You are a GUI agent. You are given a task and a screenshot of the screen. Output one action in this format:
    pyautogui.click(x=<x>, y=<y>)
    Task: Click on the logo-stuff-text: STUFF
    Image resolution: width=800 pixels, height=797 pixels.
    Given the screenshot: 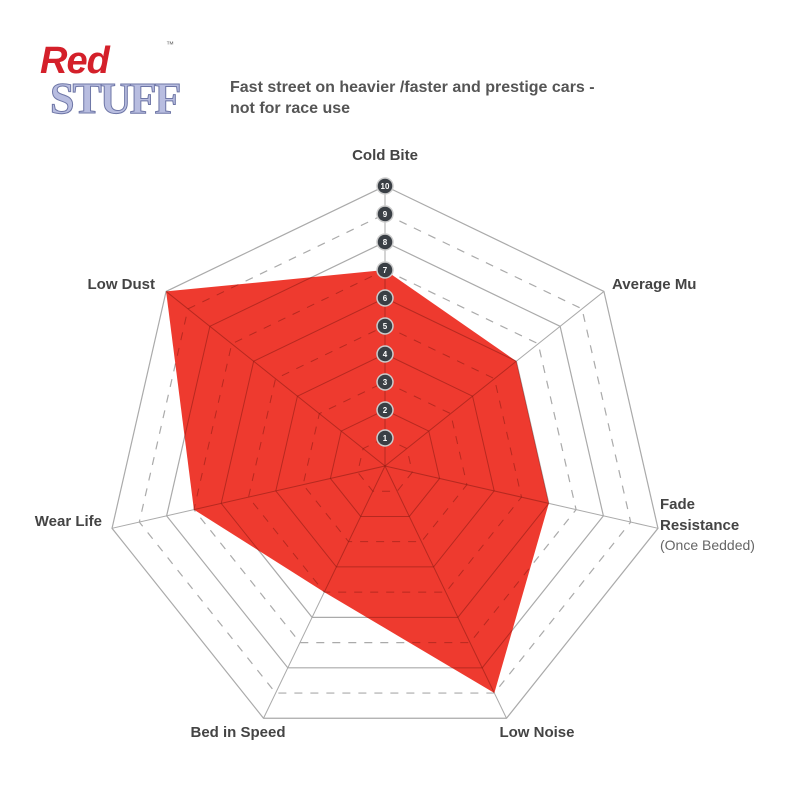 What is the action you would take?
    pyautogui.click(x=115, y=99)
    